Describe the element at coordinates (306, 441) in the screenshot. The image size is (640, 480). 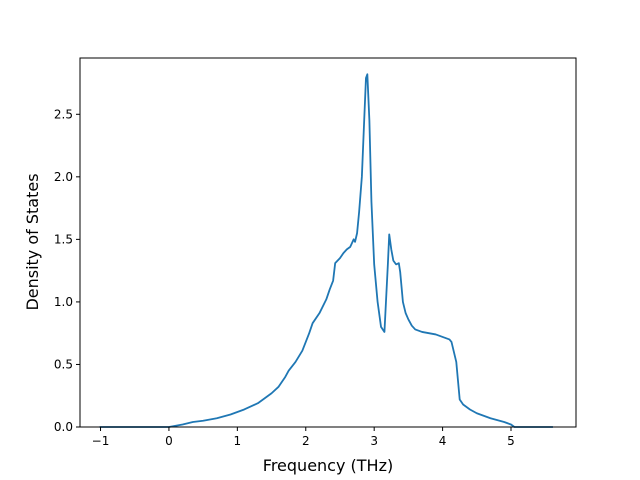
I see `x-tick-label: 2` at that location.